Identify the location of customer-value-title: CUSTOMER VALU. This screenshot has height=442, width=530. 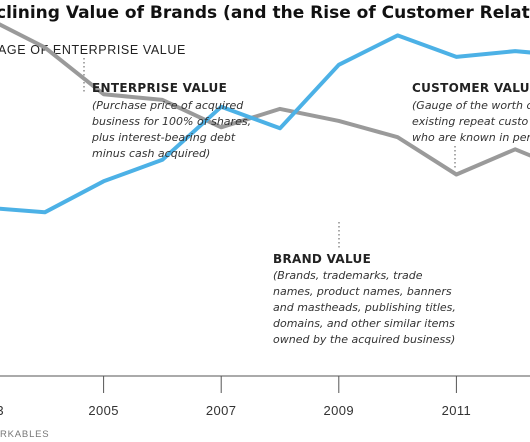
(471, 88).